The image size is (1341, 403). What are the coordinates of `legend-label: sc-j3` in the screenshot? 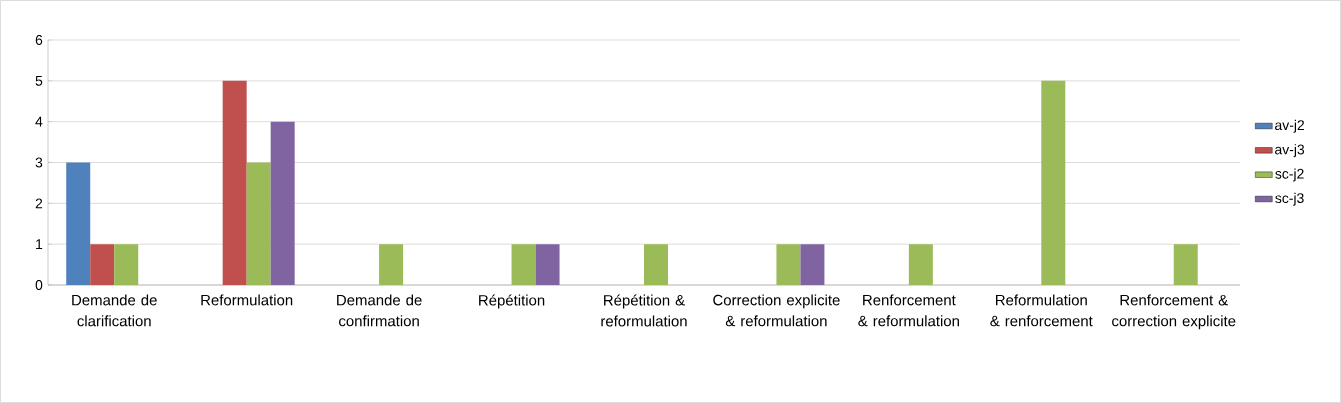 It's located at (1289, 199).